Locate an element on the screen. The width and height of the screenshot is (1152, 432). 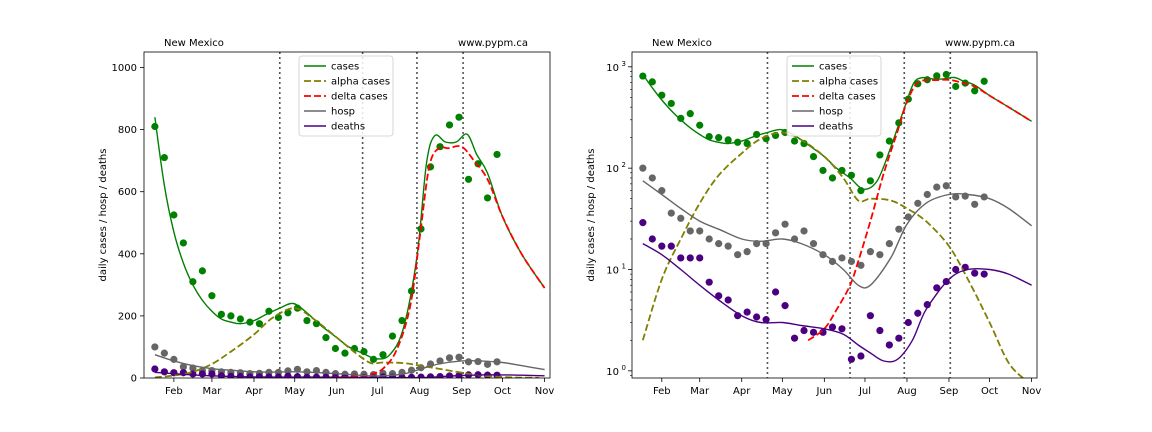
legend-label: cases is located at coordinates (833, 67).